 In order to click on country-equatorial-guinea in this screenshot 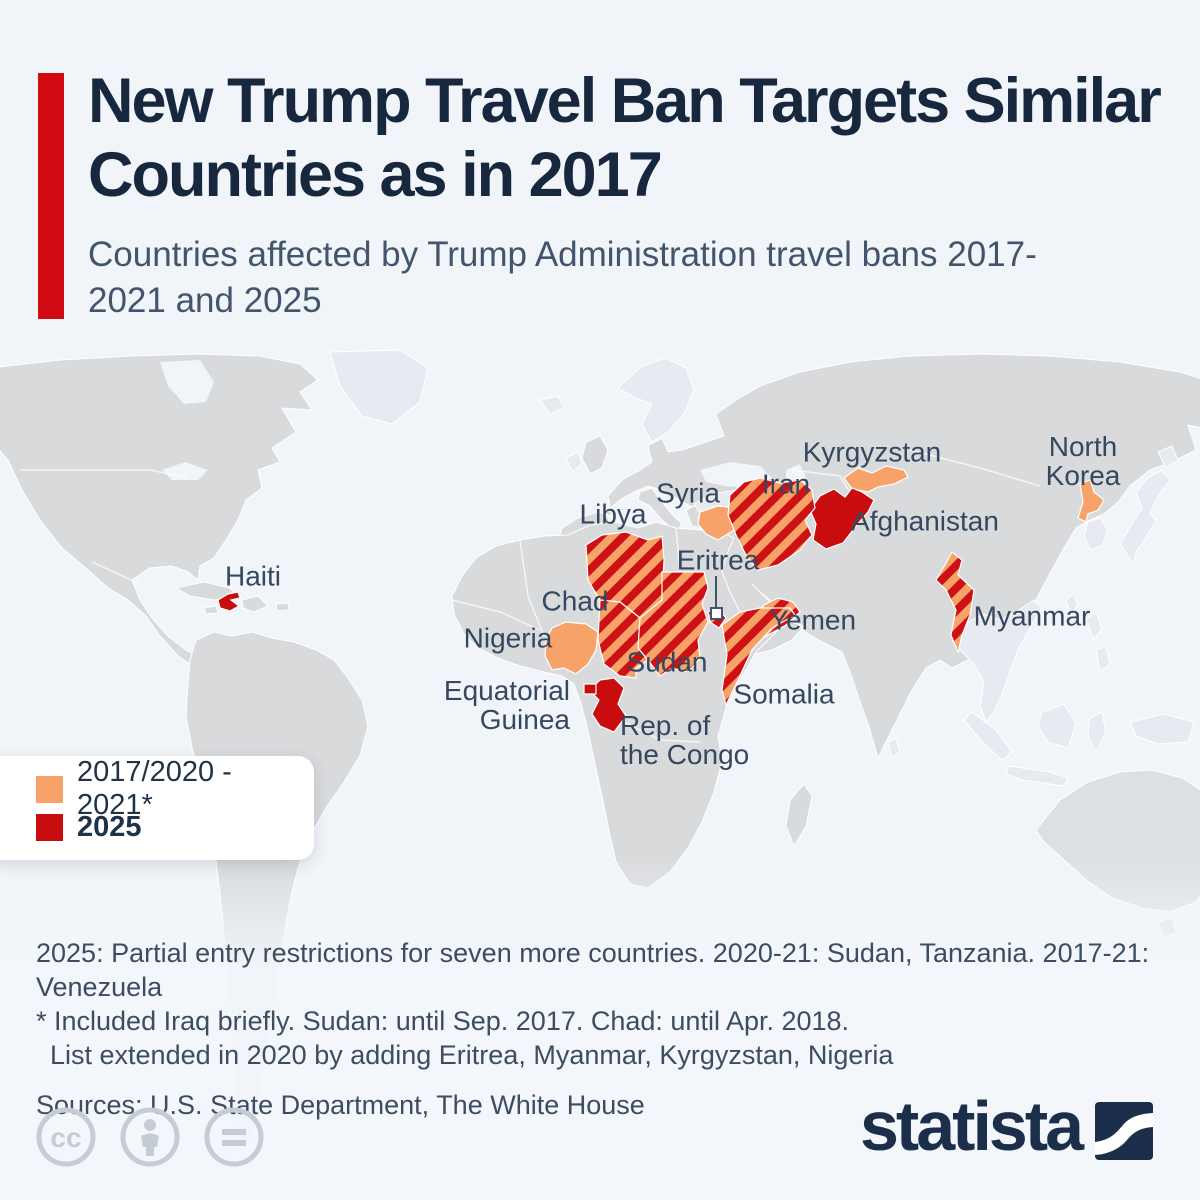, I will do `click(590, 689)`.